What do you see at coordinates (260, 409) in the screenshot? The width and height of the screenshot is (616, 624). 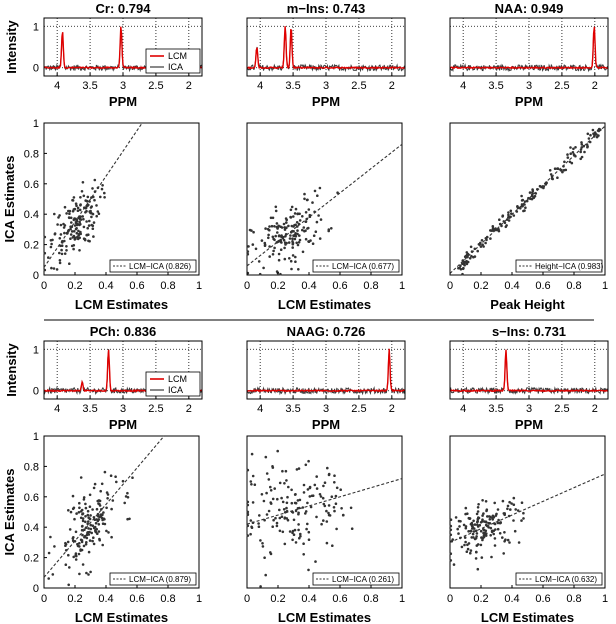 I see `x-tick-label: 4` at bounding box center [260, 409].